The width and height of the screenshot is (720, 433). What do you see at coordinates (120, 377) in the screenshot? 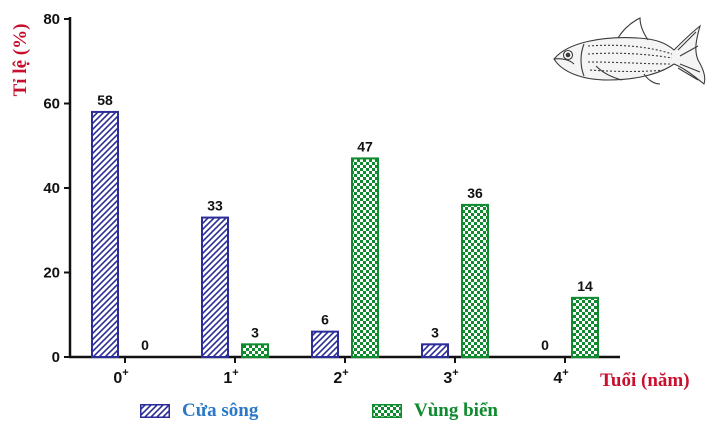
I see `x-tick-label: 0+` at bounding box center [120, 377].